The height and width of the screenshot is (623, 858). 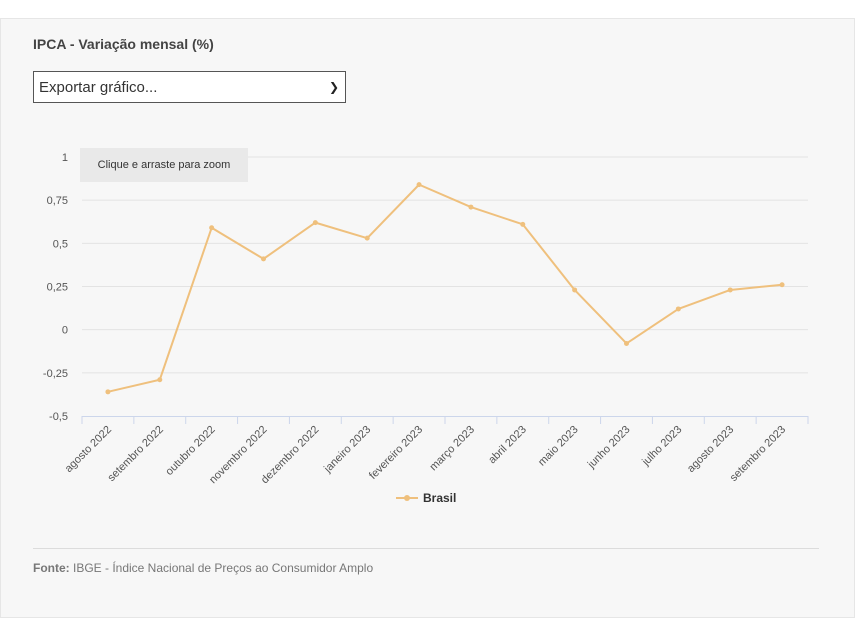 What do you see at coordinates (123, 44) in the screenshot?
I see `chart-title: IPCA - Variação mensal (%)` at bounding box center [123, 44].